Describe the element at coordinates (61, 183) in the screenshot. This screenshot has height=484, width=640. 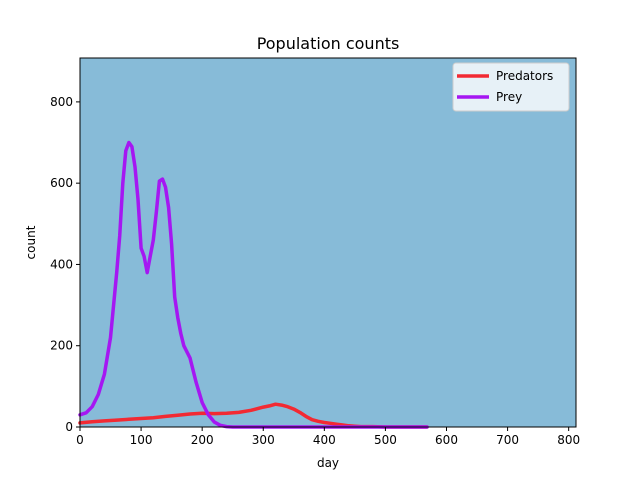
I see `y-tick-label: 600` at that location.